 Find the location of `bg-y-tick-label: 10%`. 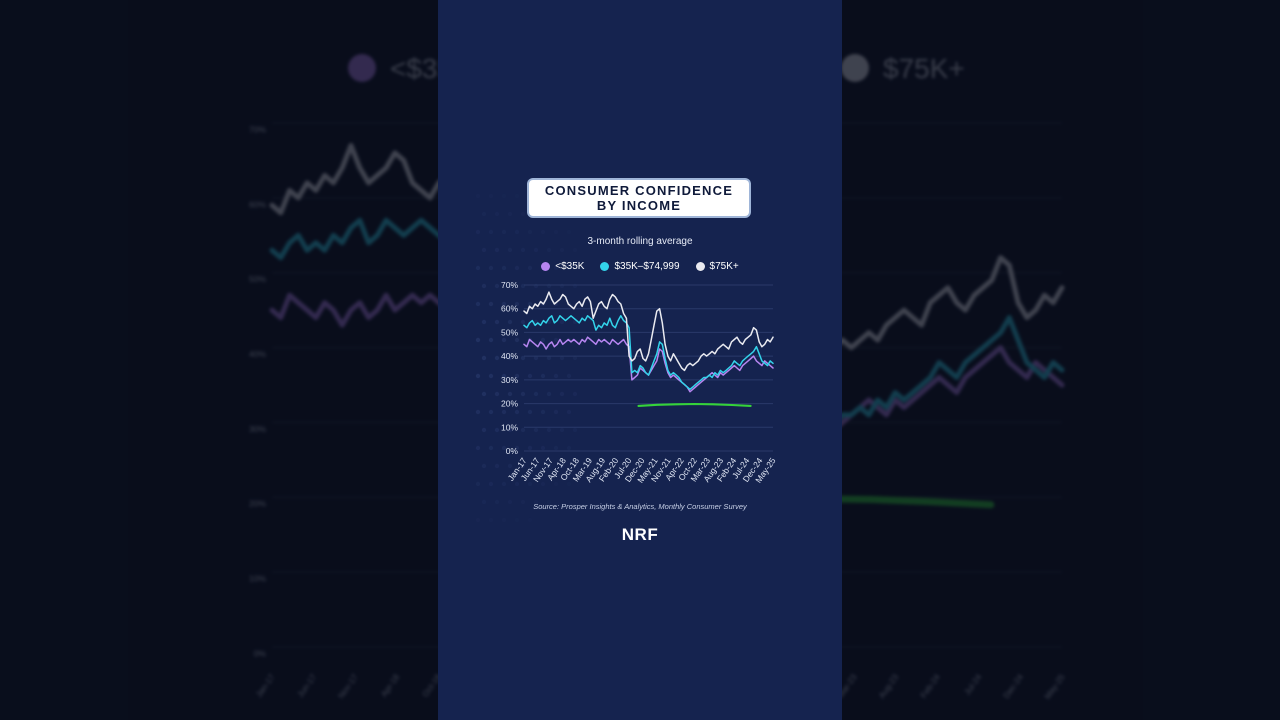

bg-y-tick-label: 10% is located at coordinates (257, 579).